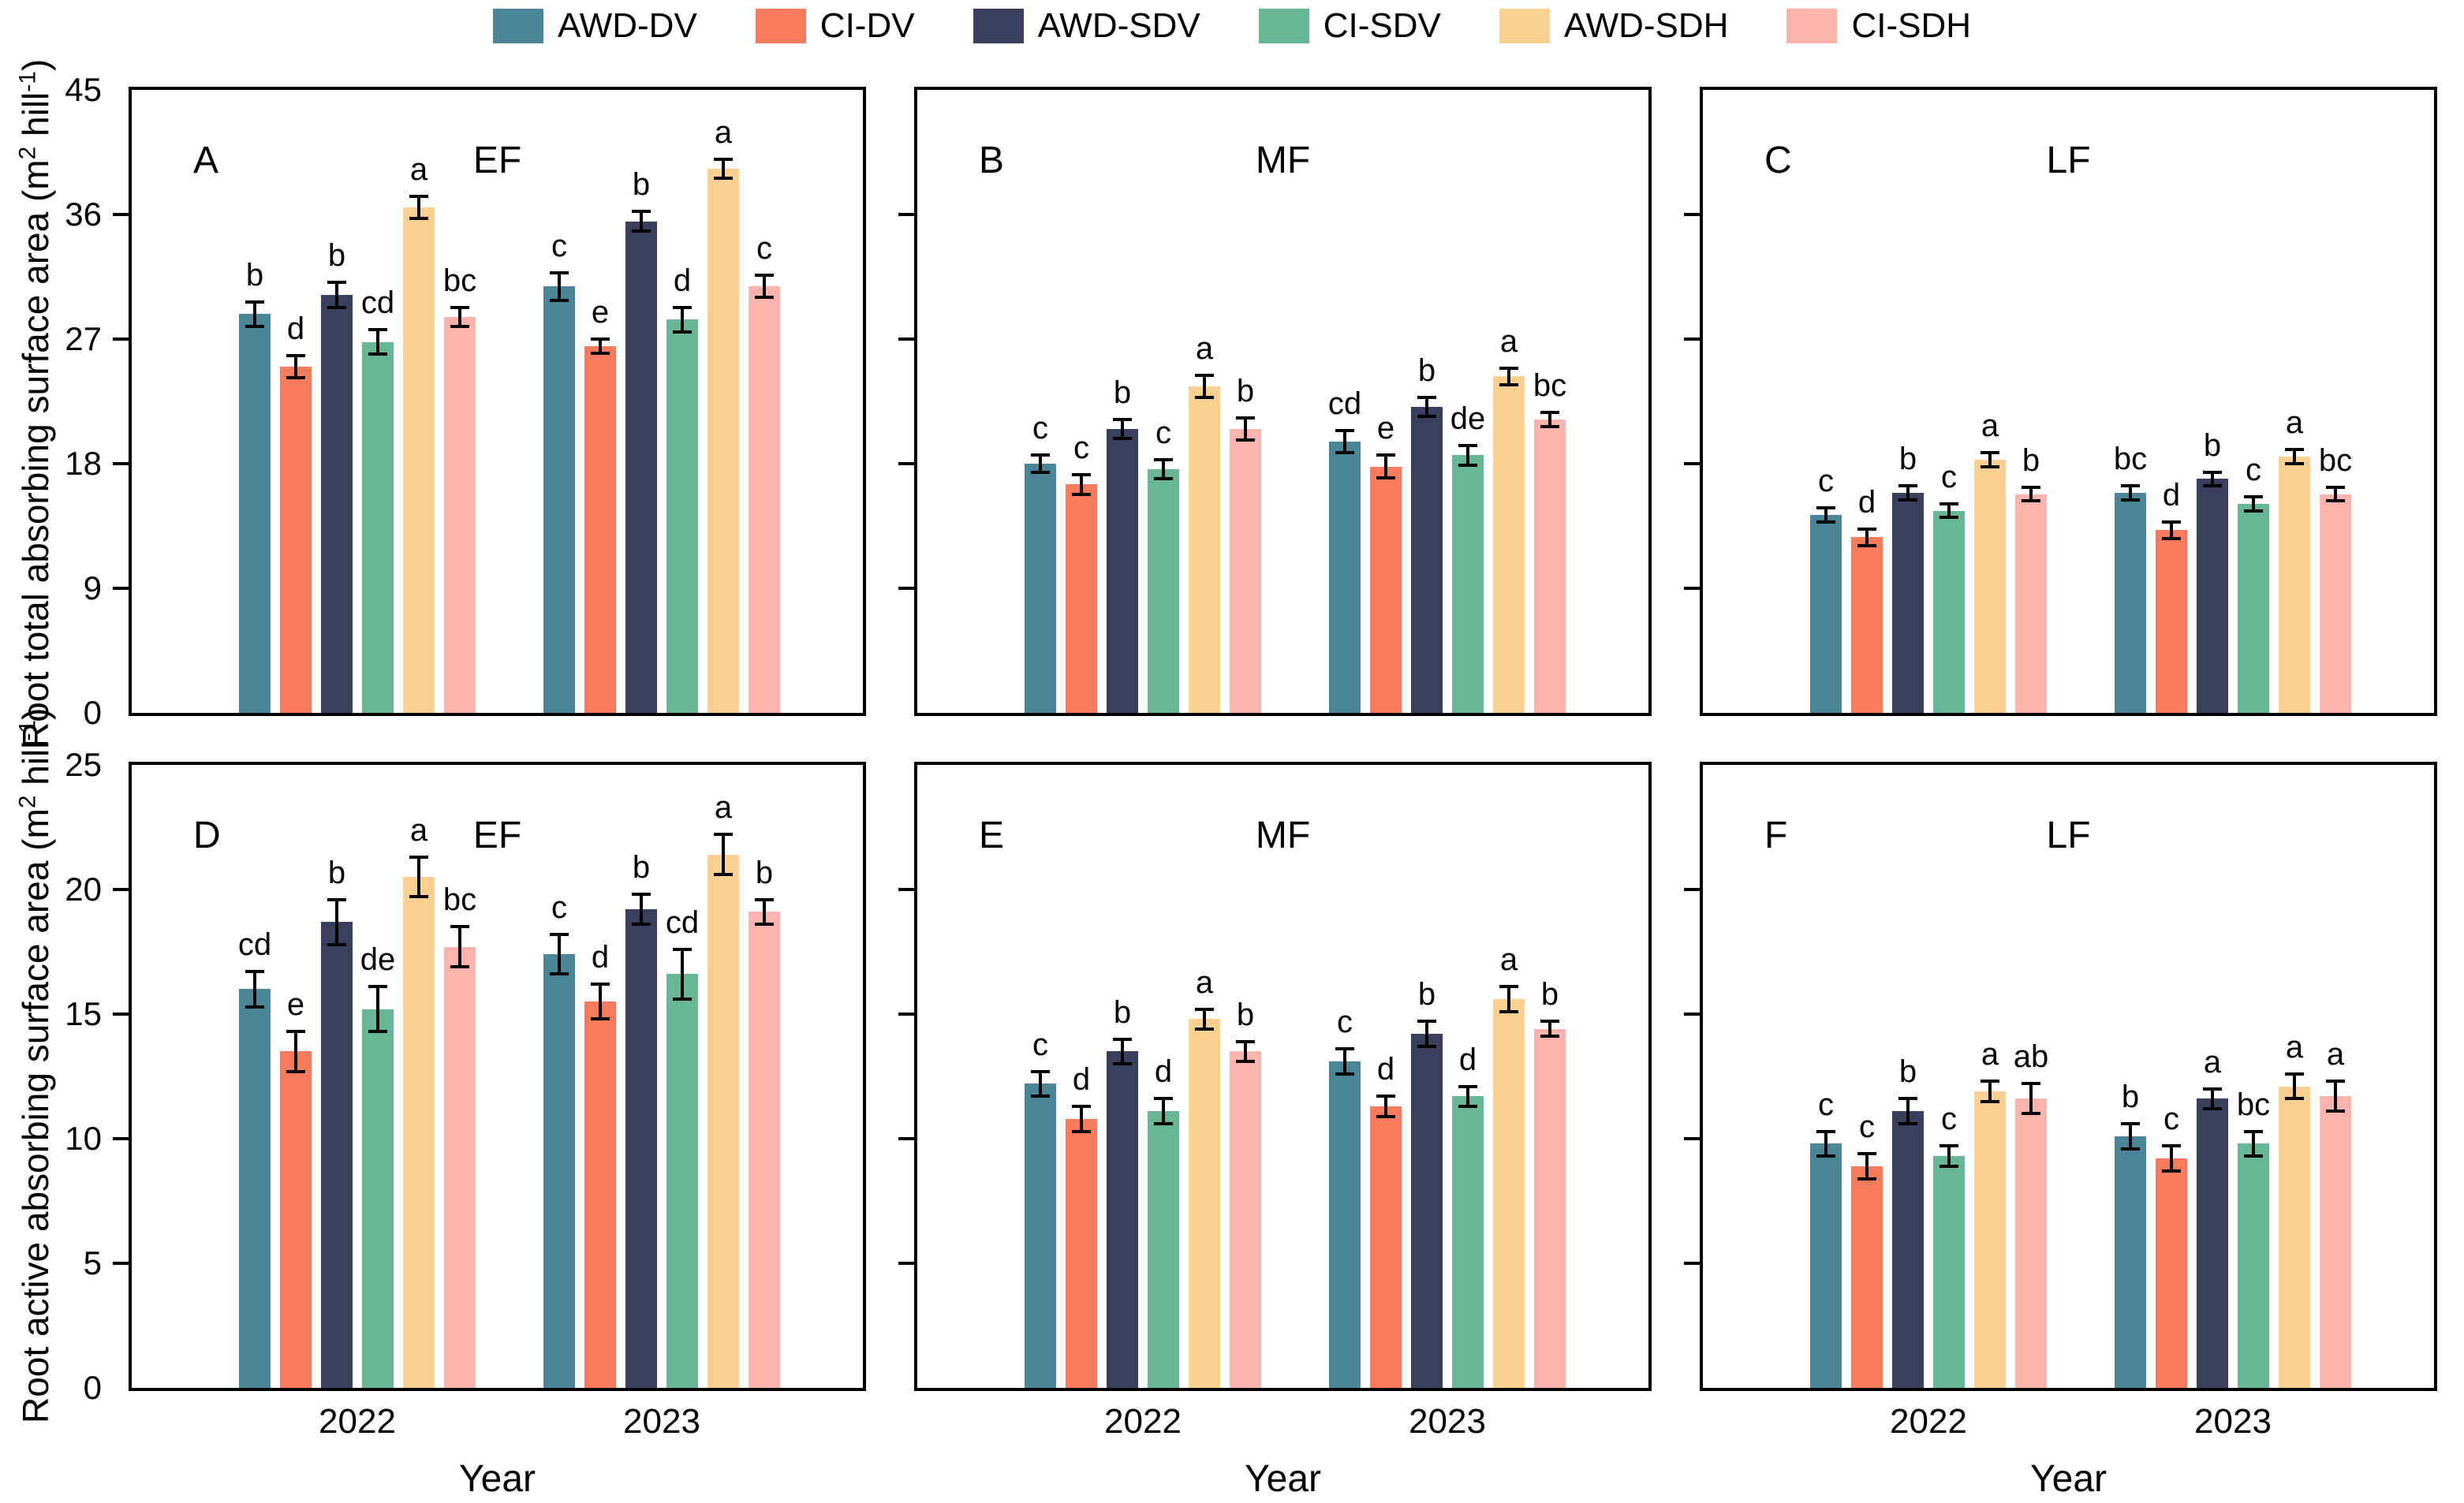 This screenshot has width=2464, height=1503. What do you see at coordinates (1163, 1249) in the screenshot?
I see `bar-ci-sdv-2022` at bounding box center [1163, 1249].